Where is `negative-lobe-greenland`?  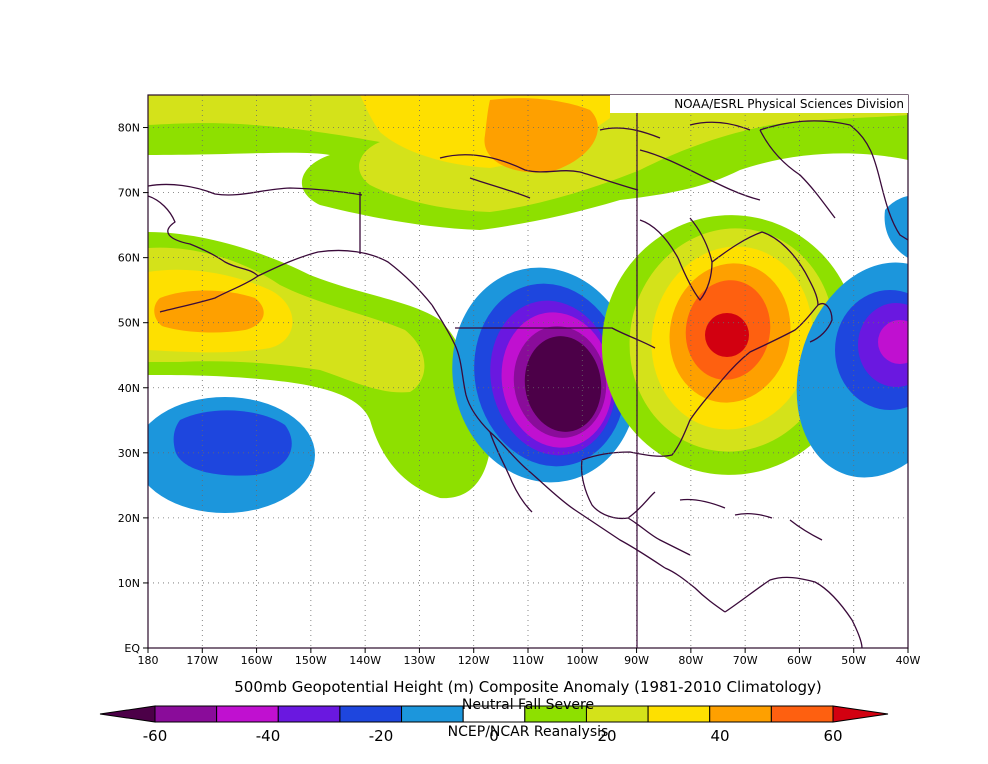 negative-lobe-greenland is located at coordinates (896, 227).